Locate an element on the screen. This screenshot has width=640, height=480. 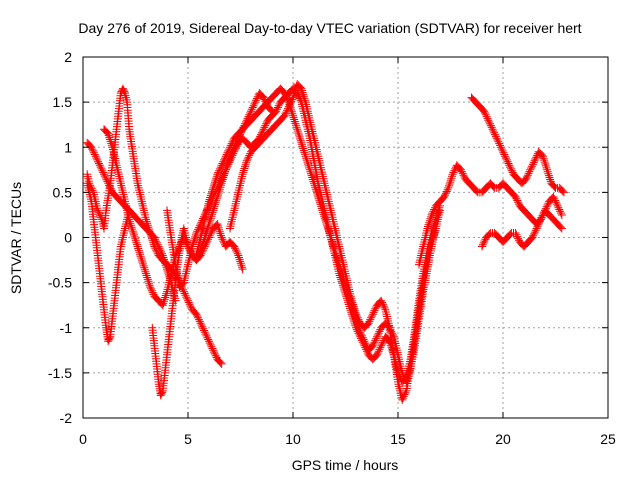
y-tick-label: -1.5 is located at coordinates (60, 373).